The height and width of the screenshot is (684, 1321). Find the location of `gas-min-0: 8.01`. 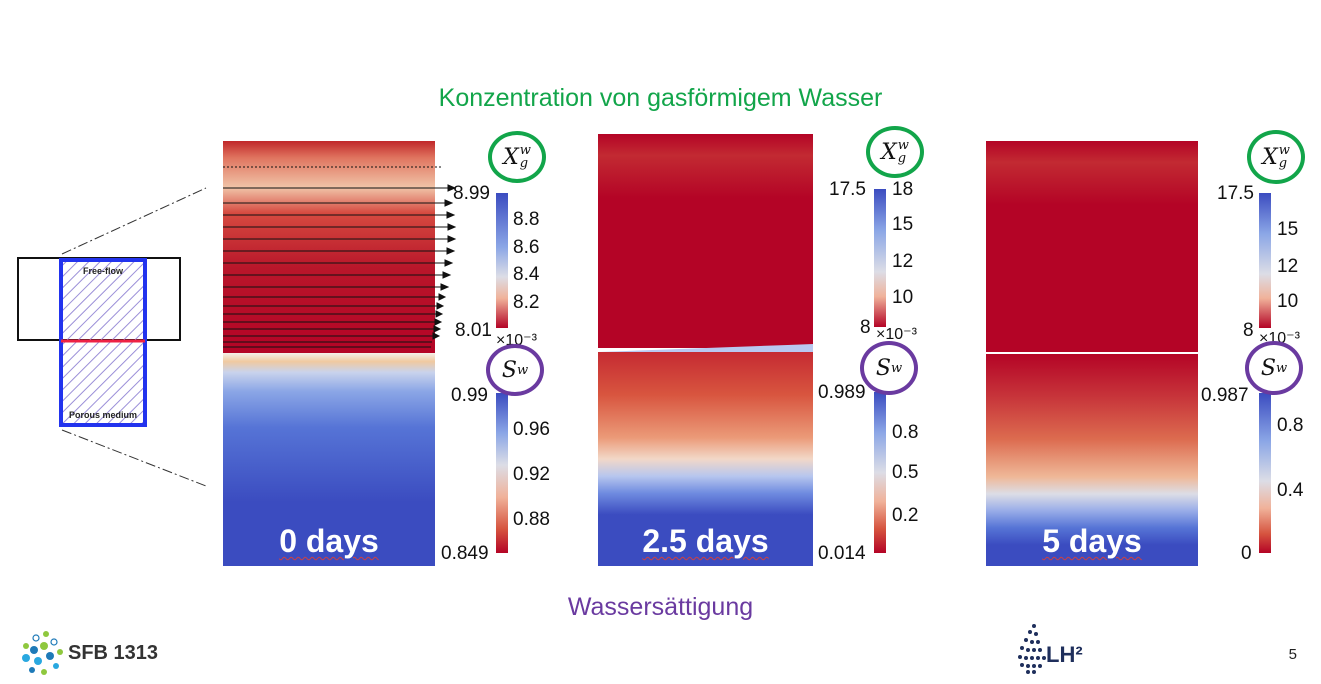

gas-min-0: 8.01 is located at coordinates (473, 330).